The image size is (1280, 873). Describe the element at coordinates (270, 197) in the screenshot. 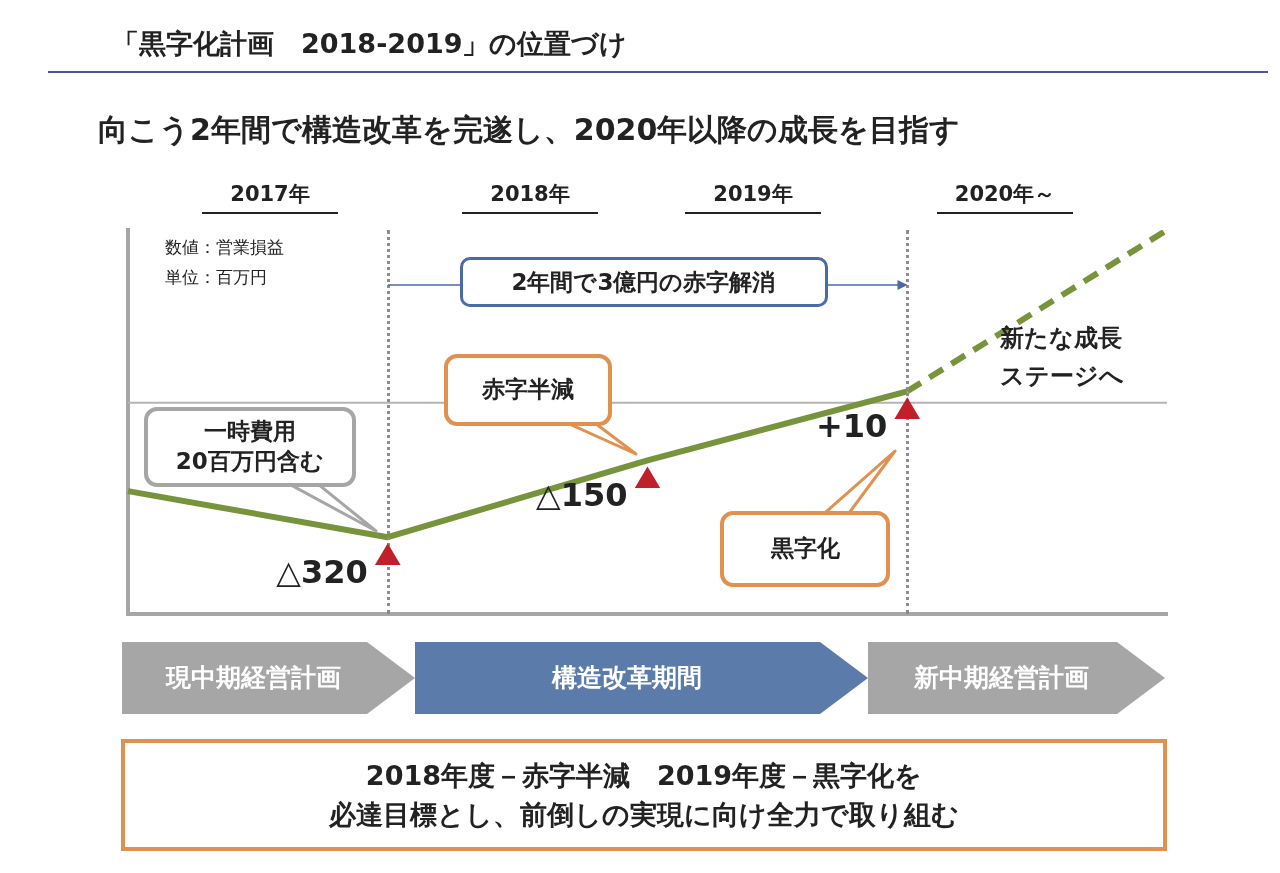

I see `text: 2017年` at that location.